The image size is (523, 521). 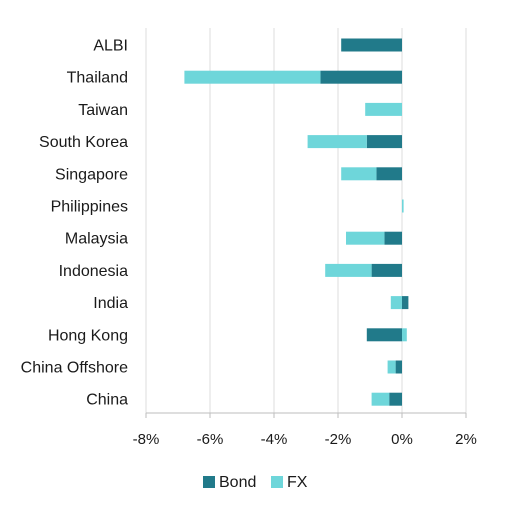 I want to click on legend-label-bond: Bond, so click(x=237, y=482).